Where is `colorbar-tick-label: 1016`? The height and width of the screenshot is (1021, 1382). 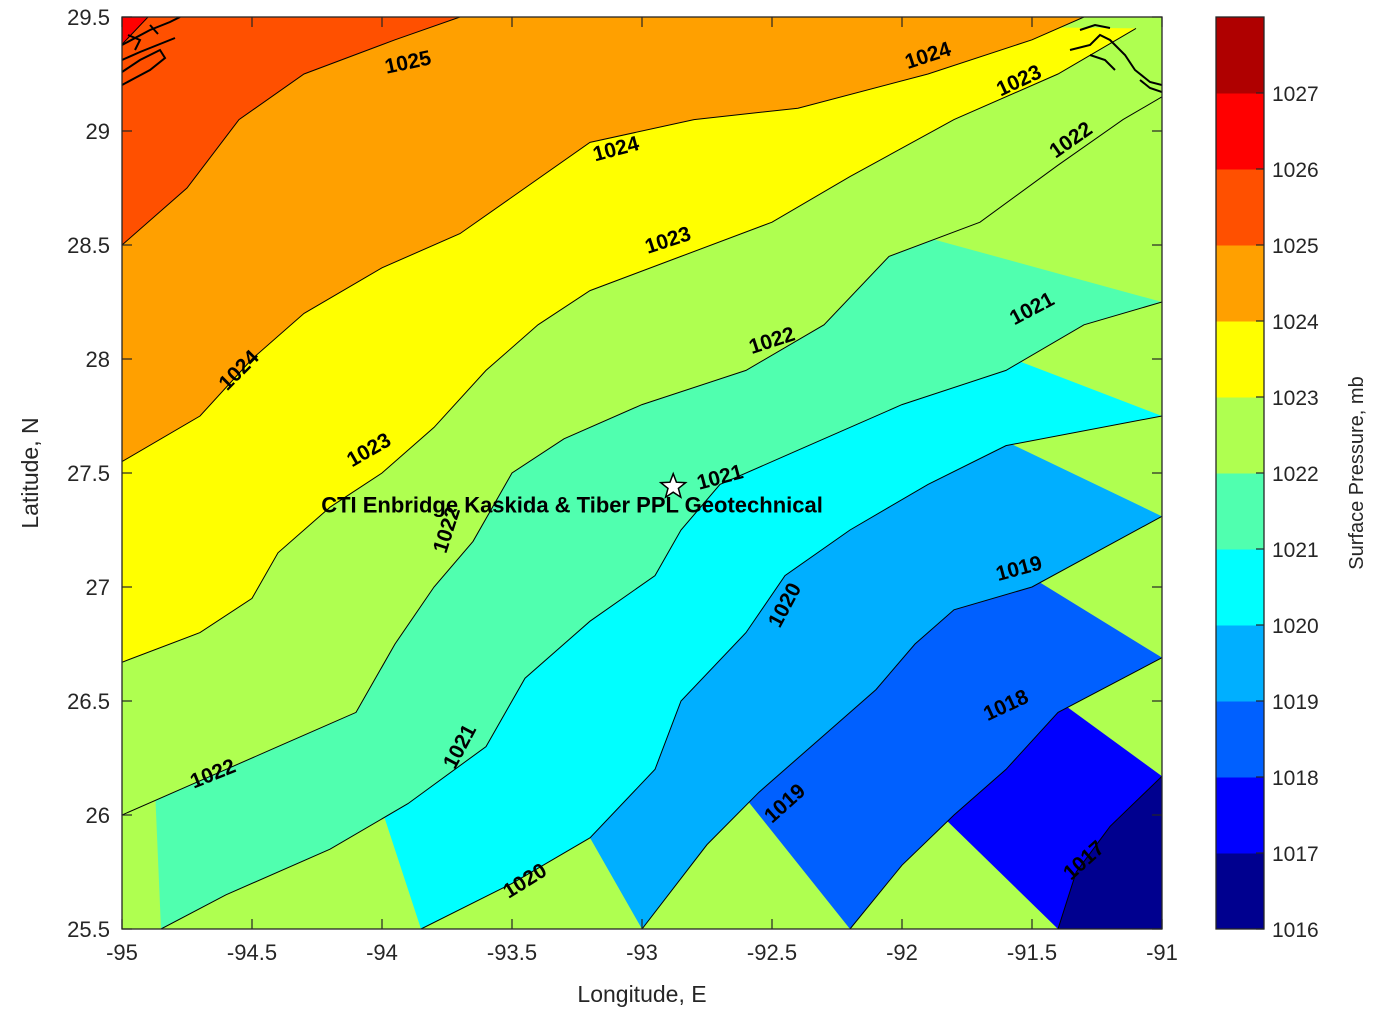
colorbar-tick-label: 1016 is located at coordinates (1295, 930).